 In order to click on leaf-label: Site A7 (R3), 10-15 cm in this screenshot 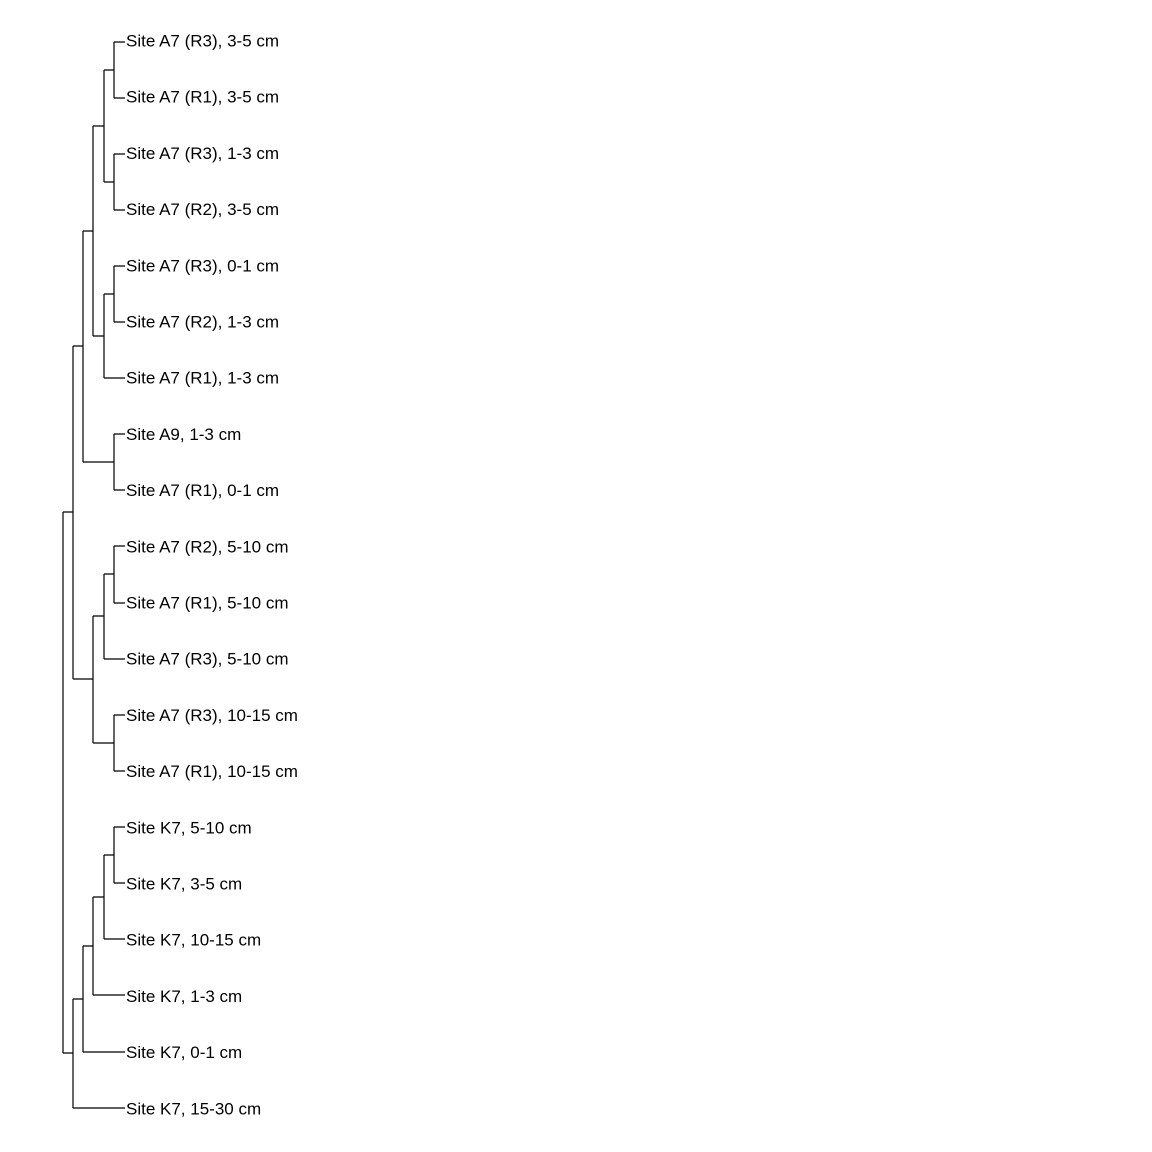, I will do `click(212, 715)`.